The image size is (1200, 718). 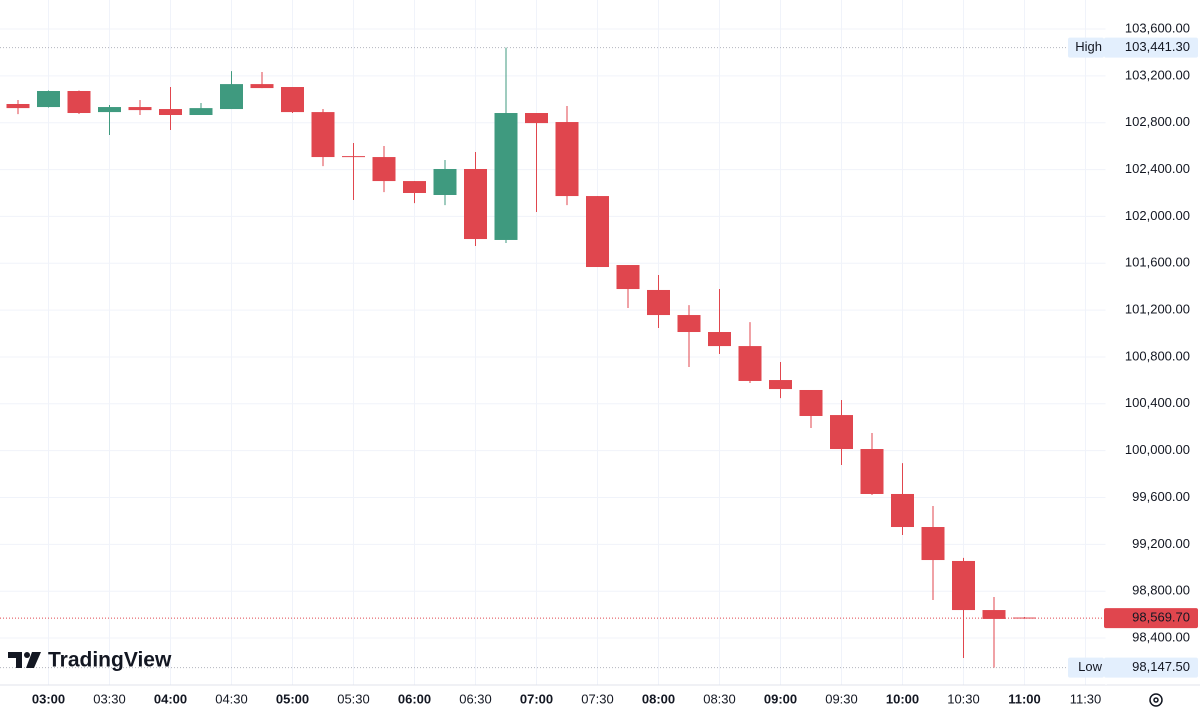 I want to click on x-tick-label: 03:00, so click(x=48, y=698).